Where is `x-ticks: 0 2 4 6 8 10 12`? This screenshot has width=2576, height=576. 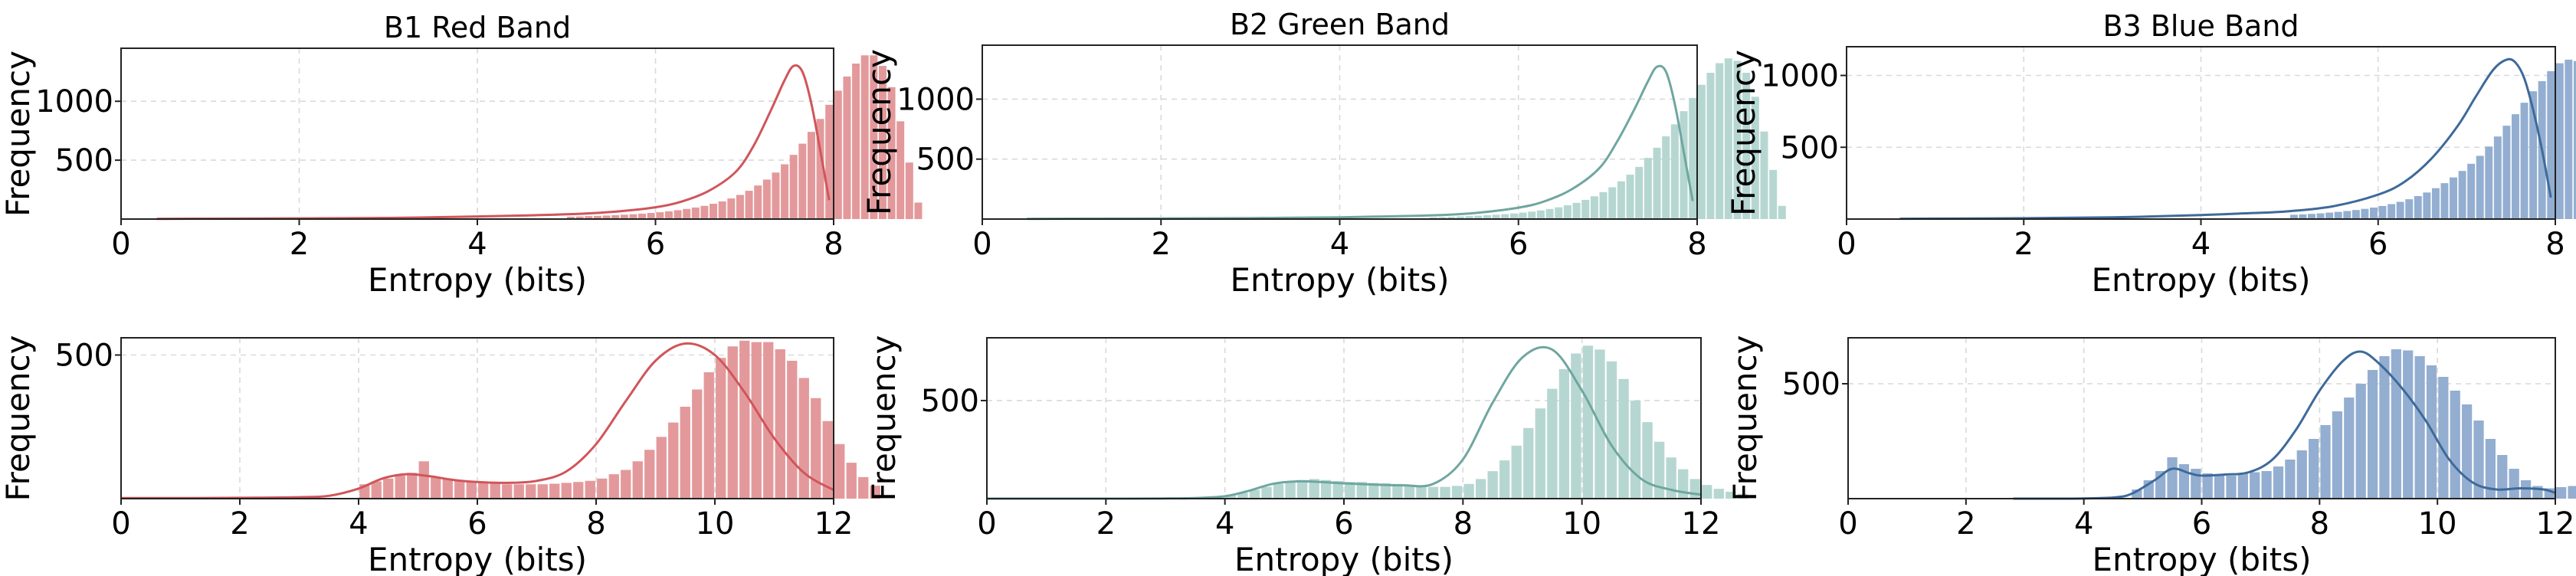 x-ticks: 0 2 4 6 8 10 12 is located at coordinates (482, 520).